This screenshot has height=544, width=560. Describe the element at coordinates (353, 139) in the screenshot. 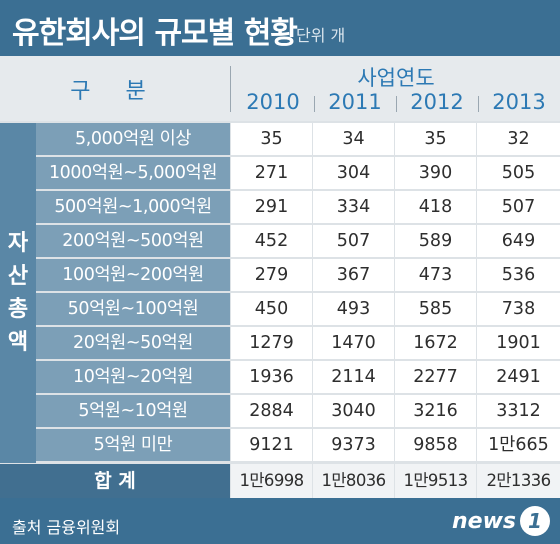

I see `table-cell: 34` at that location.